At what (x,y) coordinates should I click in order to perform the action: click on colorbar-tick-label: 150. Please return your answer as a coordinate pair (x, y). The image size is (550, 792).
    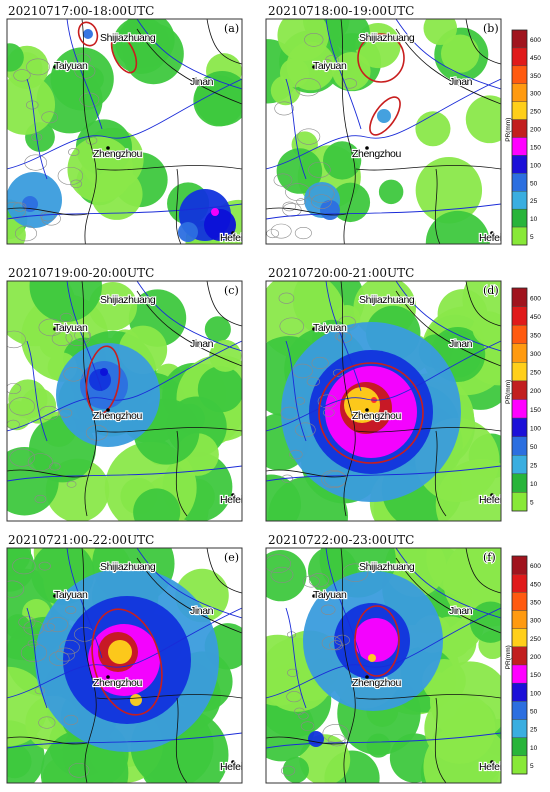
    Looking at the image, I should click on (535, 147).